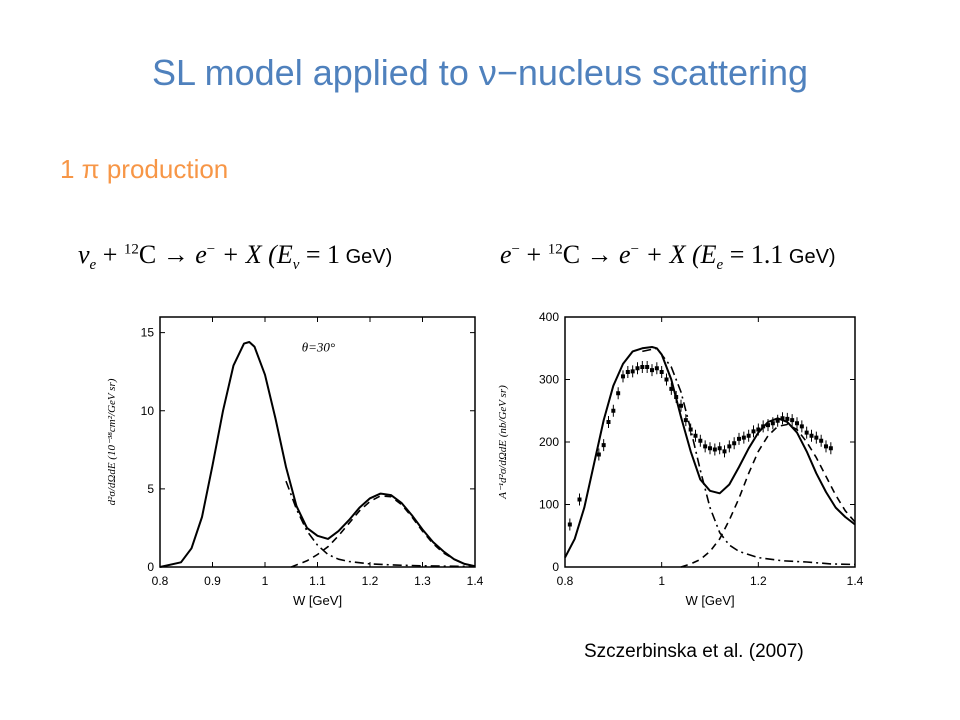  I want to click on slide-title: SL model applied to ν−nucleus scattering, so click(480, 72).